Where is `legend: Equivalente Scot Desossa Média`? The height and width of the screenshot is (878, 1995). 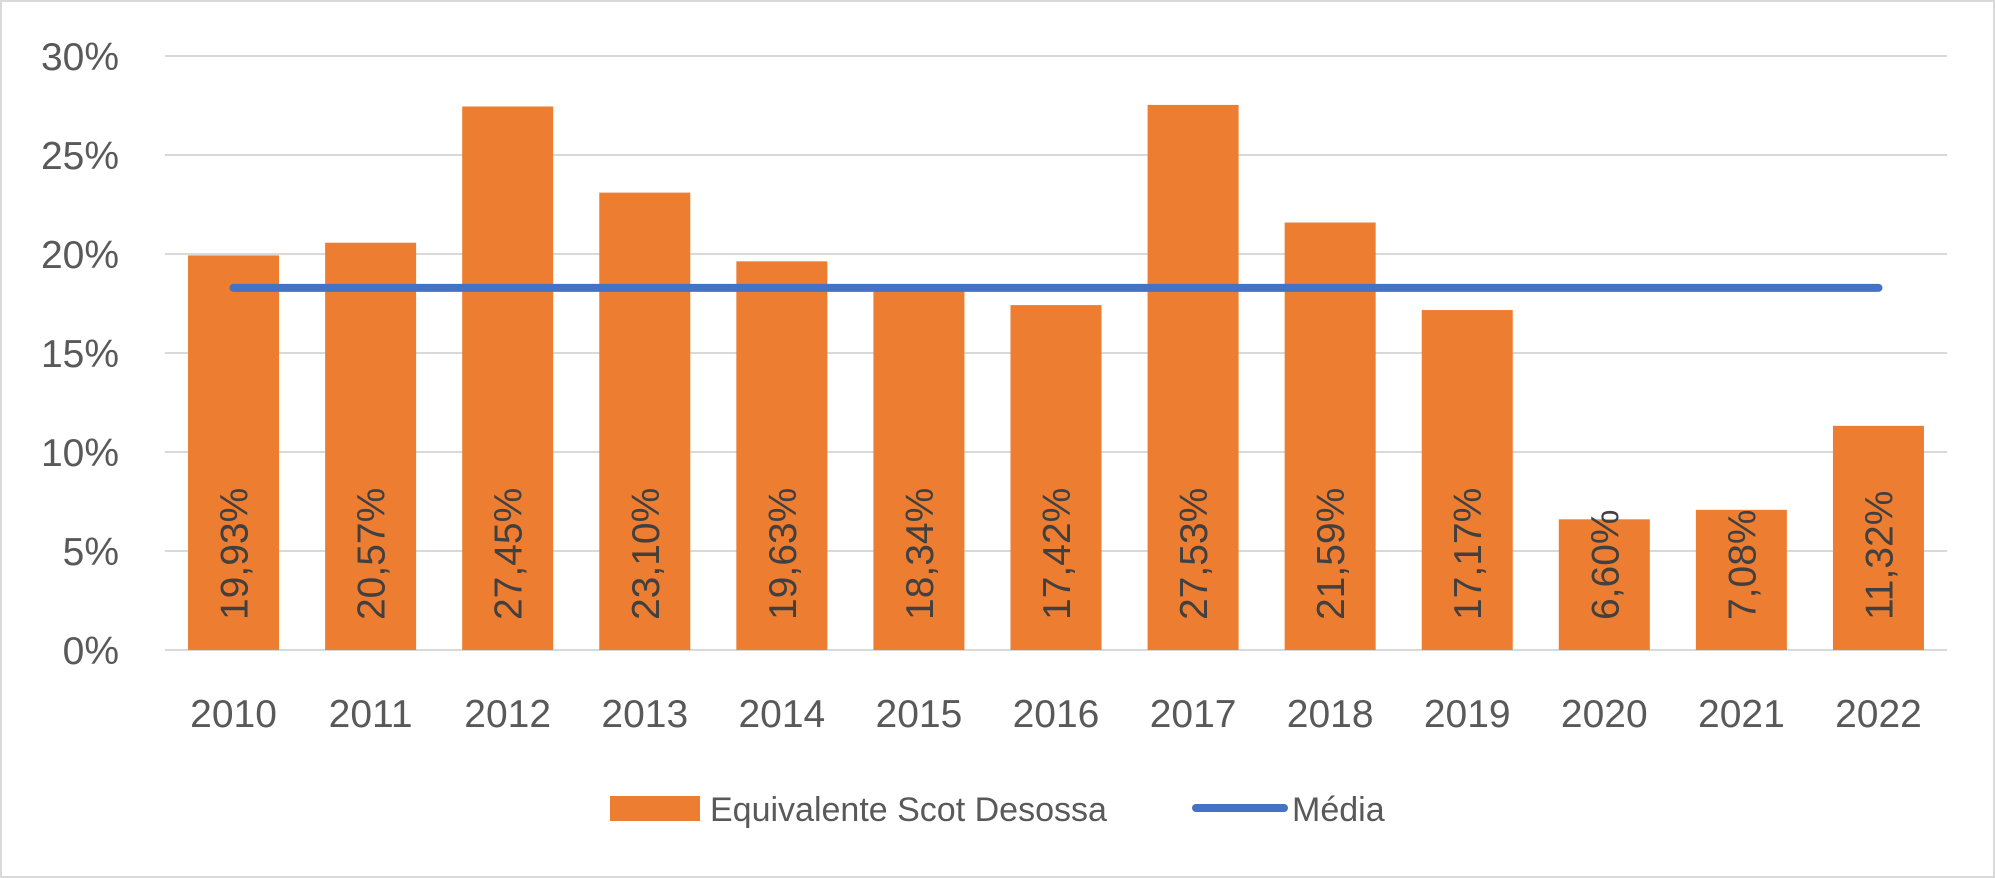 legend: Equivalente Scot Desossa Média is located at coordinates (997, 810).